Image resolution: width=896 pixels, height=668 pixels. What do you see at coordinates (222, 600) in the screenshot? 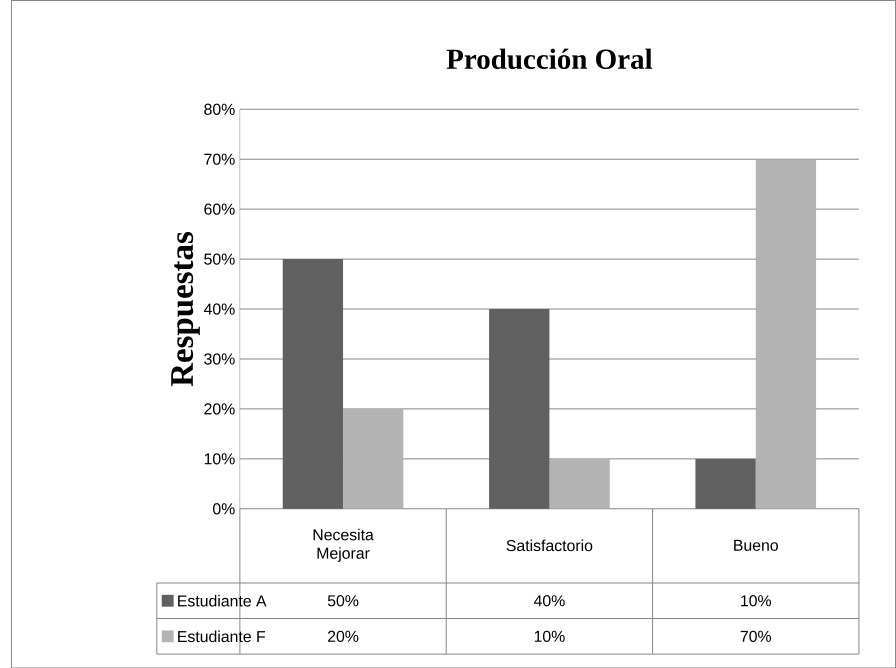
I see `legend-label: Estudiante A` at bounding box center [222, 600].